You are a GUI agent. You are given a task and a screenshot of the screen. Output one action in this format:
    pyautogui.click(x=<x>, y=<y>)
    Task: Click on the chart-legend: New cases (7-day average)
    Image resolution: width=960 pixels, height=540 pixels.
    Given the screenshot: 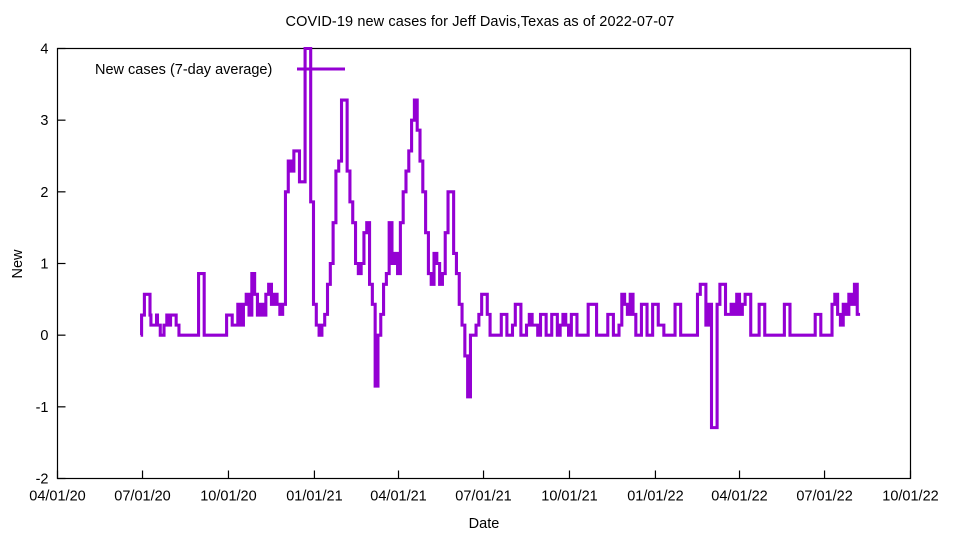 What is the action you would take?
    pyautogui.click(x=220, y=70)
    